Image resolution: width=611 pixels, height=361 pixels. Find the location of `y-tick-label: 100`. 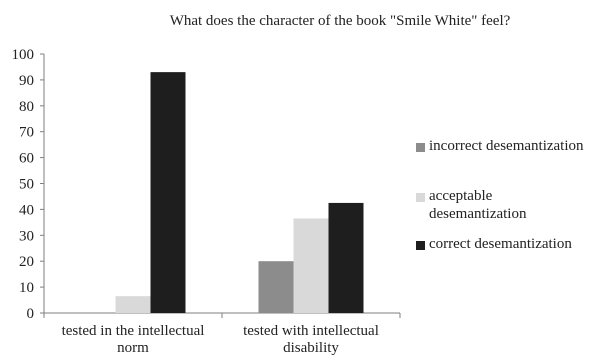

y-tick-label: 100 is located at coordinates (23, 55).